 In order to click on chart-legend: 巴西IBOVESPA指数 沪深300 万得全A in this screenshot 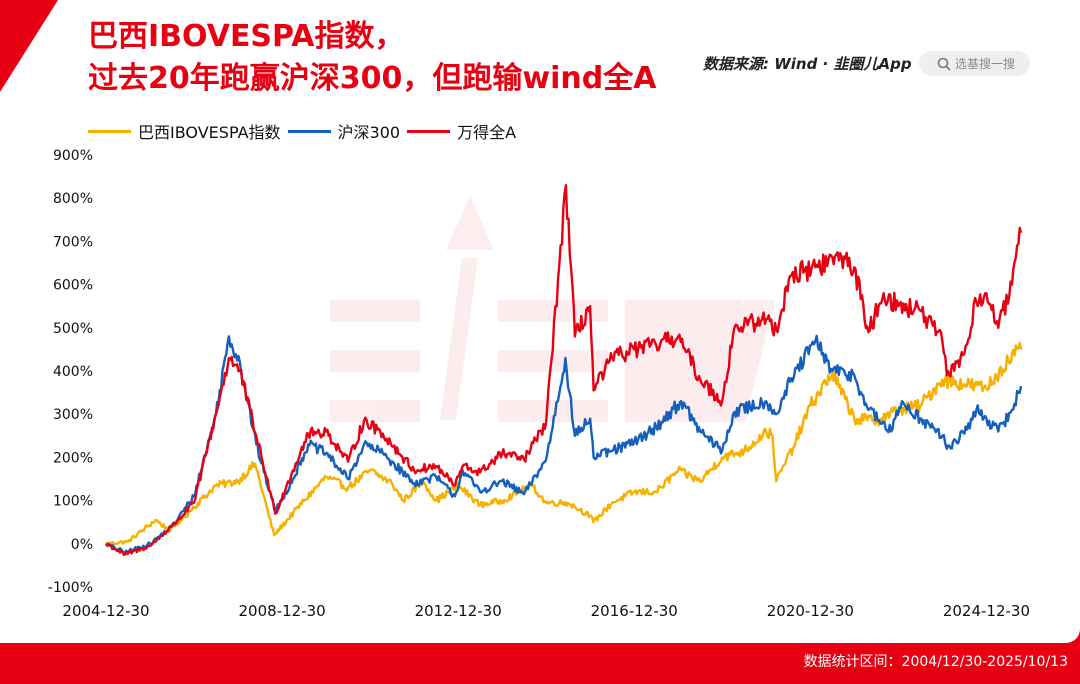, I will do `click(305, 131)`.